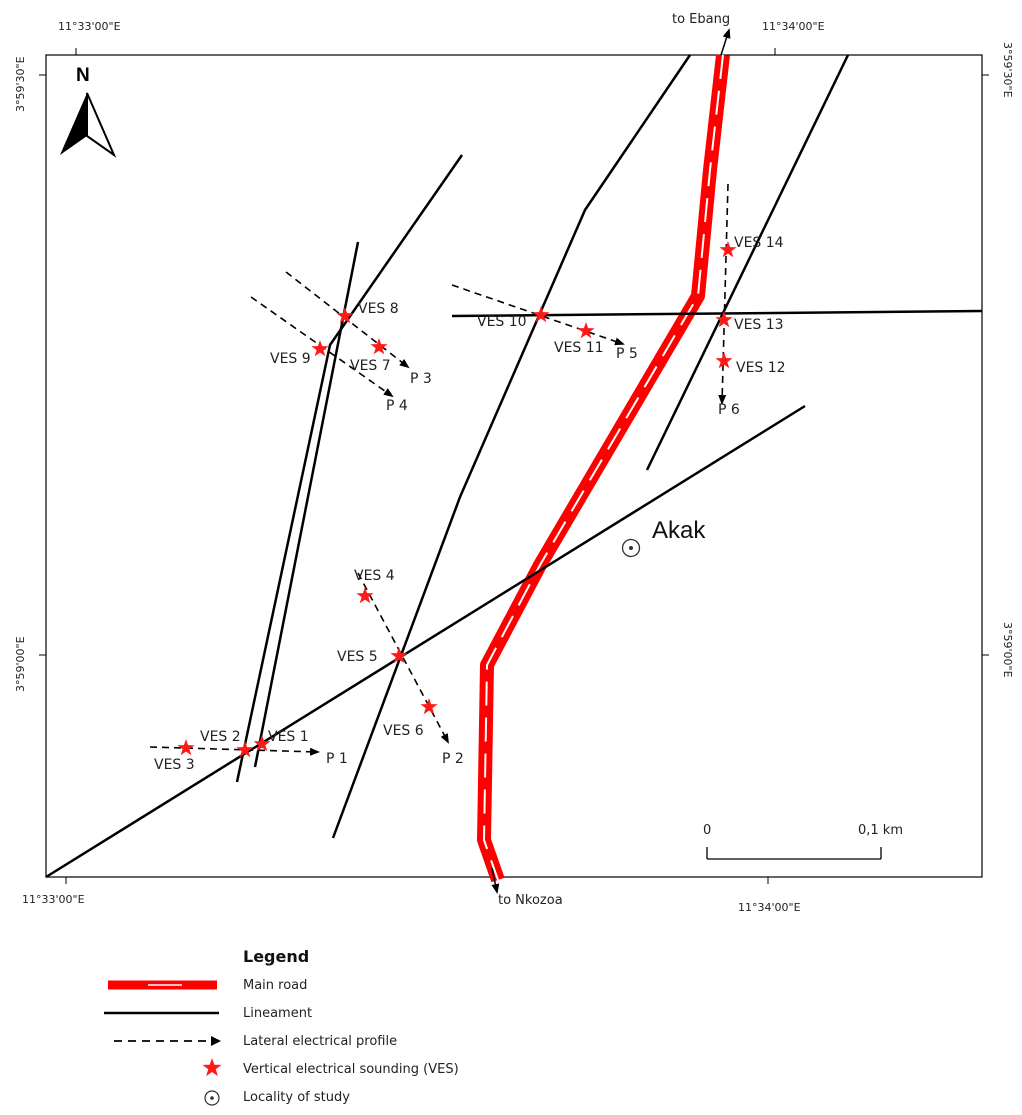 The width and height of the screenshot is (1022, 1115). What do you see at coordinates (20, 84) in the screenshot?
I see `coord-left-top: 3°59'30"E` at bounding box center [20, 84].